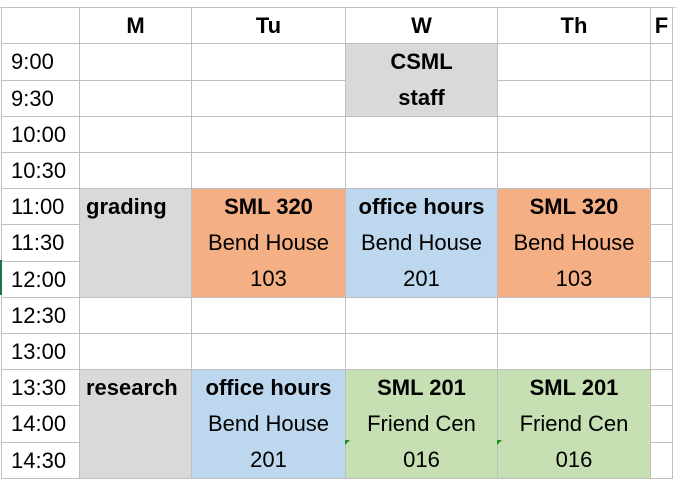  I want to click on table-row: 12:00, so click(337, 279).